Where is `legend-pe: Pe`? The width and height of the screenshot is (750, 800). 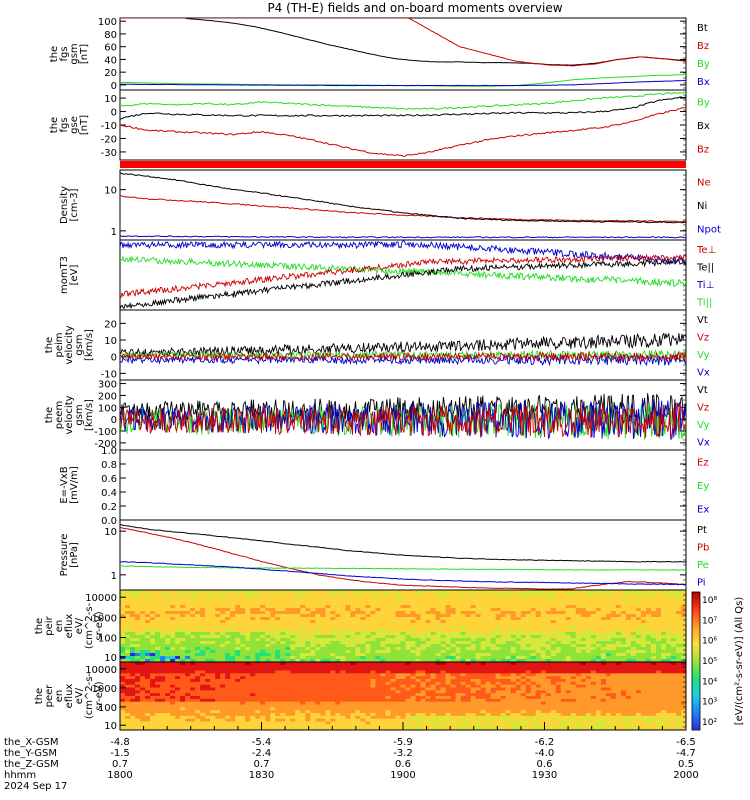
legend-pe: Pe is located at coordinates (703, 565).